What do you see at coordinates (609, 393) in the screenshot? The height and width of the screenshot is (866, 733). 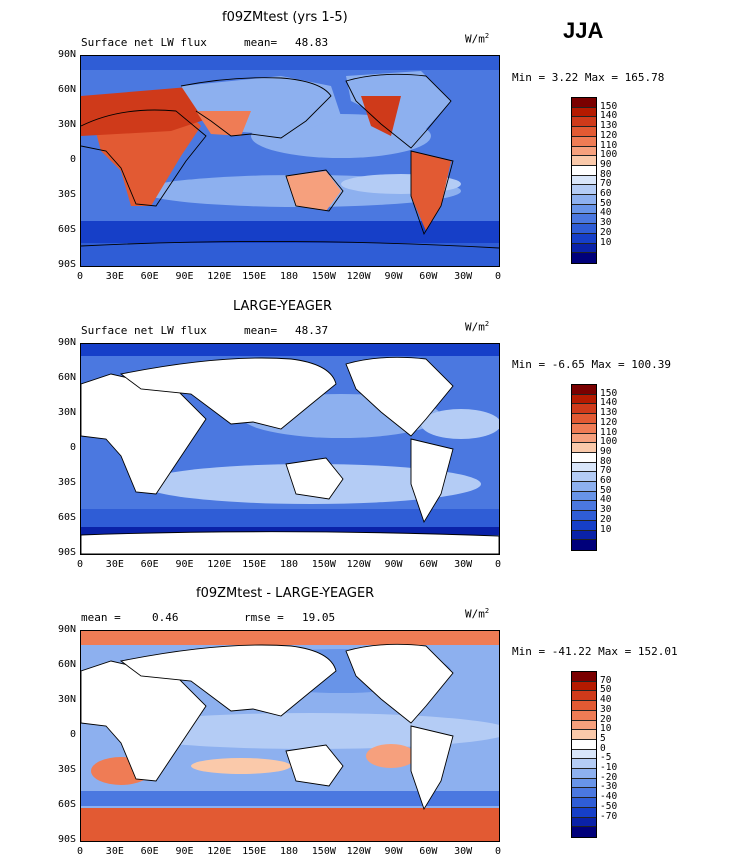 I see `colorbar-label: 150` at bounding box center [609, 393].